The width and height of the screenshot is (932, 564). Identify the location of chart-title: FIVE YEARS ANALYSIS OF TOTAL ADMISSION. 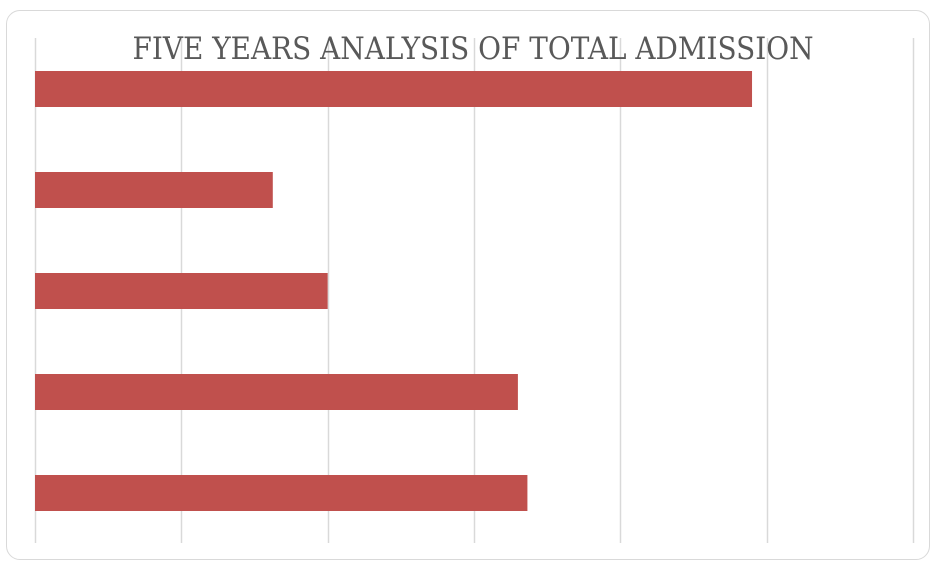
(473, 49).